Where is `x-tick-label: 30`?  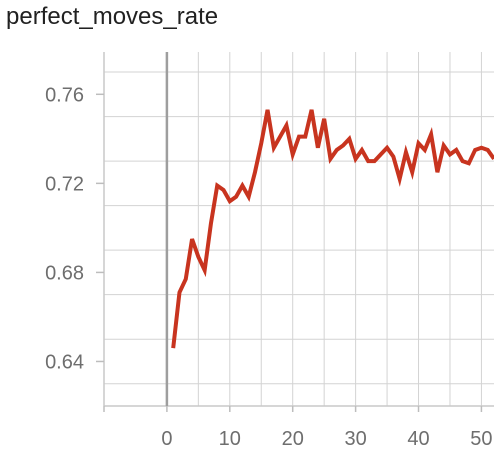
x-tick-label: 30 is located at coordinates (355, 439).